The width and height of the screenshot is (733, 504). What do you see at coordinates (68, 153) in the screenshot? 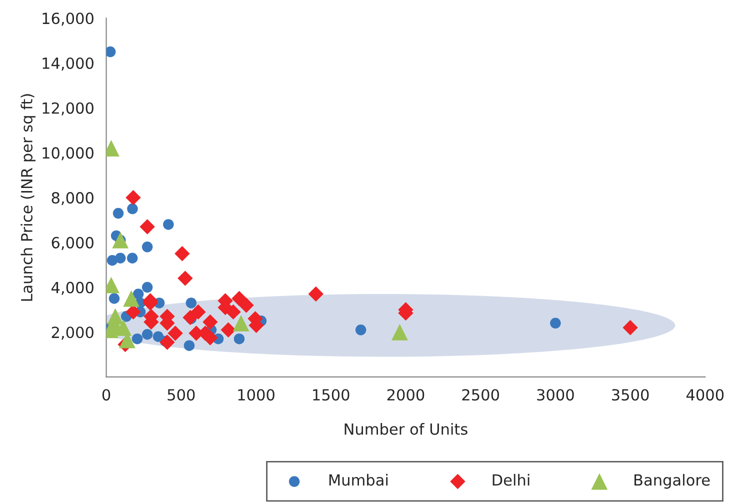
I see `y-tick-label: 10,000` at bounding box center [68, 153].